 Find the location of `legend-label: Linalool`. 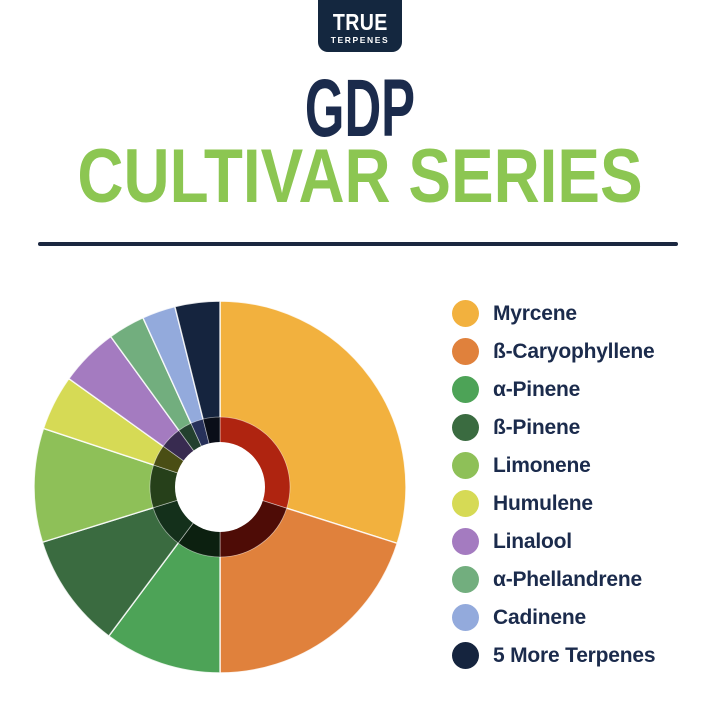

legend-label: Linalool is located at coordinates (532, 541).